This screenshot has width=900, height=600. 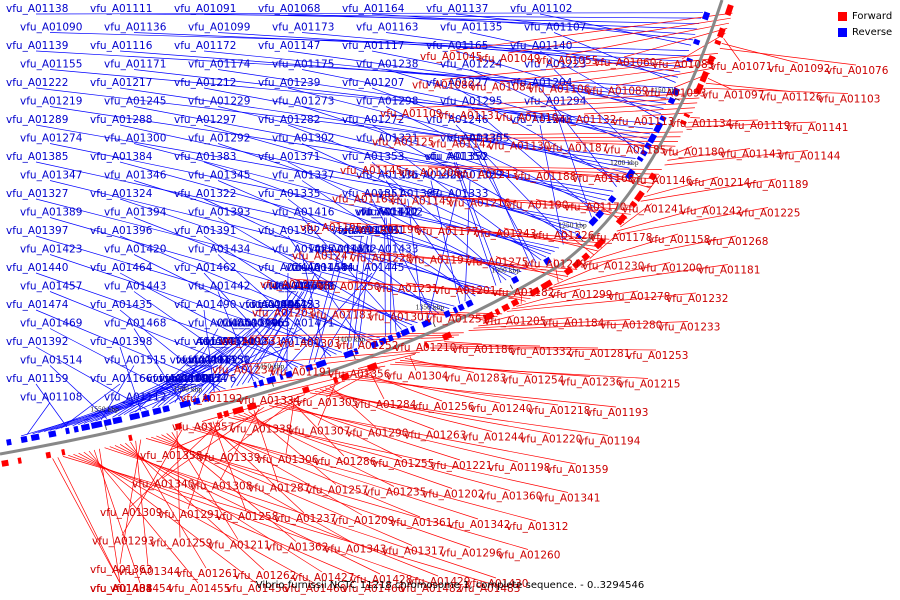 I want to click on gene-label: vfu_A01135, so click(x=471, y=28).